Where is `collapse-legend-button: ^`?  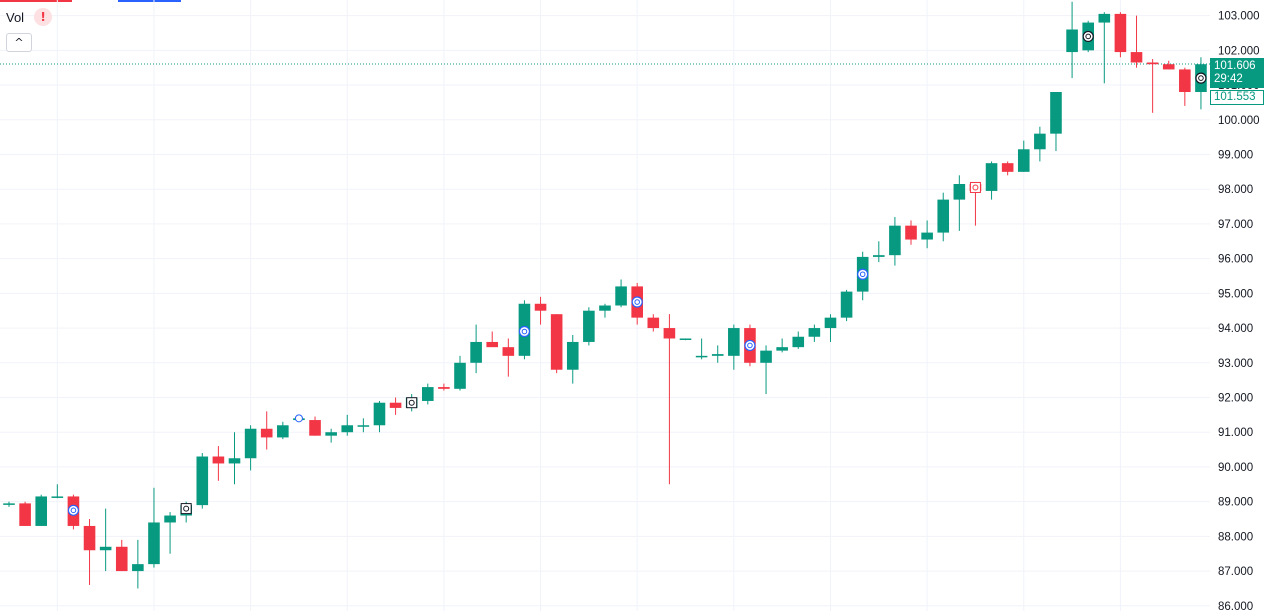
collapse-legend-button: ^ is located at coordinates (19, 42).